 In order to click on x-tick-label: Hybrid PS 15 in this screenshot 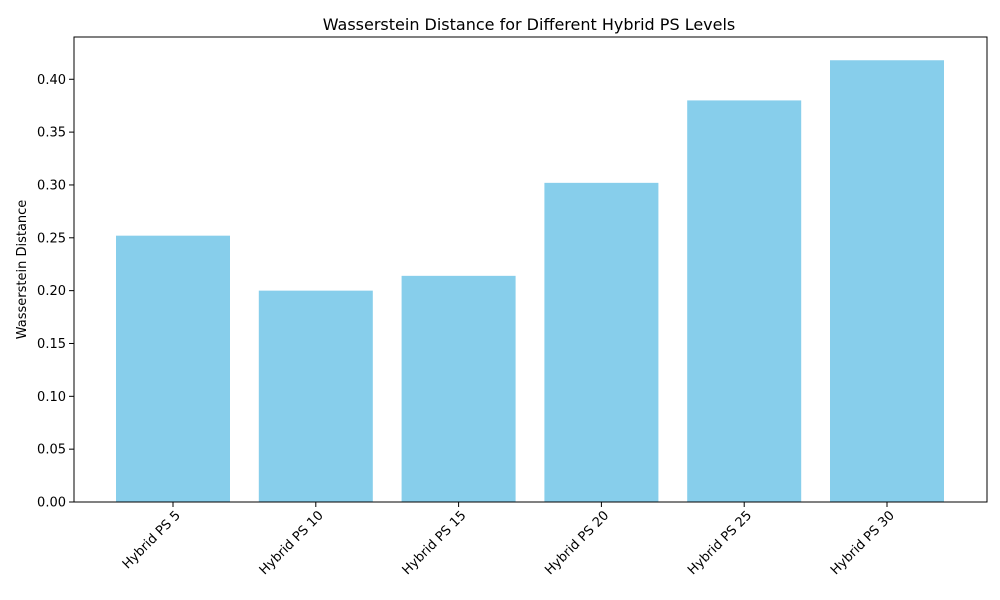, I will do `click(435, 543)`.